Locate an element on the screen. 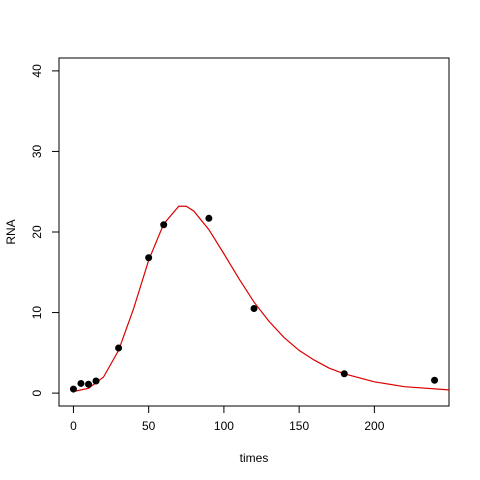 This screenshot has width=480, height=480. y-axis-title: RNA is located at coordinates (11, 231).